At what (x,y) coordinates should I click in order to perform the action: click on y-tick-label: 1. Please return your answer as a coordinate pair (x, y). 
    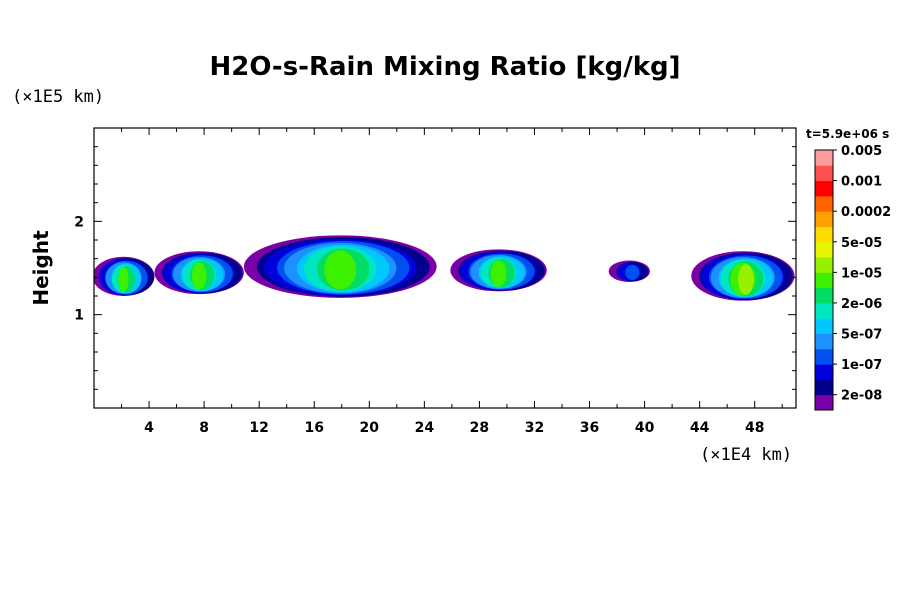
    Looking at the image, I should click on (79, 316).